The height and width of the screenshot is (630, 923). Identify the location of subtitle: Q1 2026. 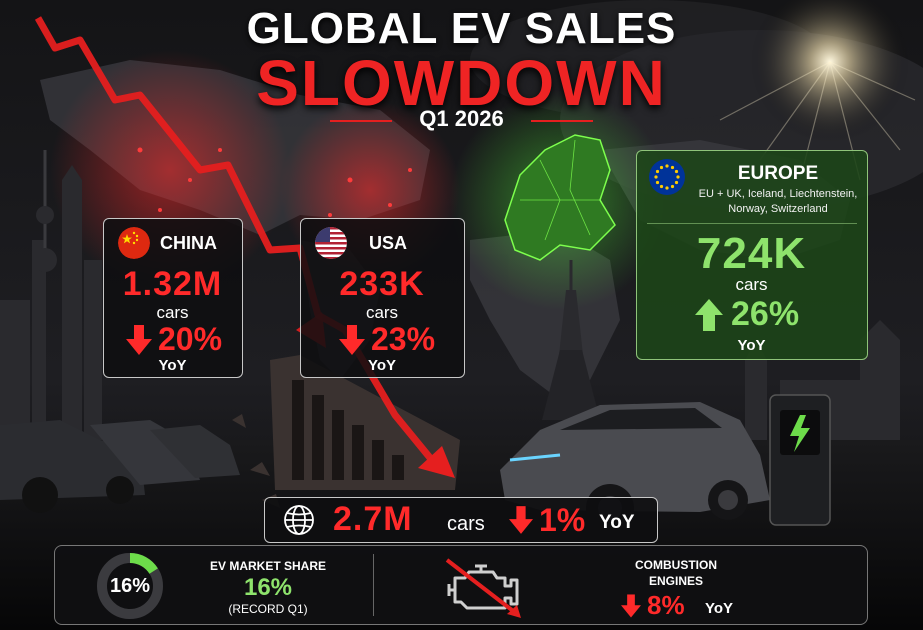
(461, 118).